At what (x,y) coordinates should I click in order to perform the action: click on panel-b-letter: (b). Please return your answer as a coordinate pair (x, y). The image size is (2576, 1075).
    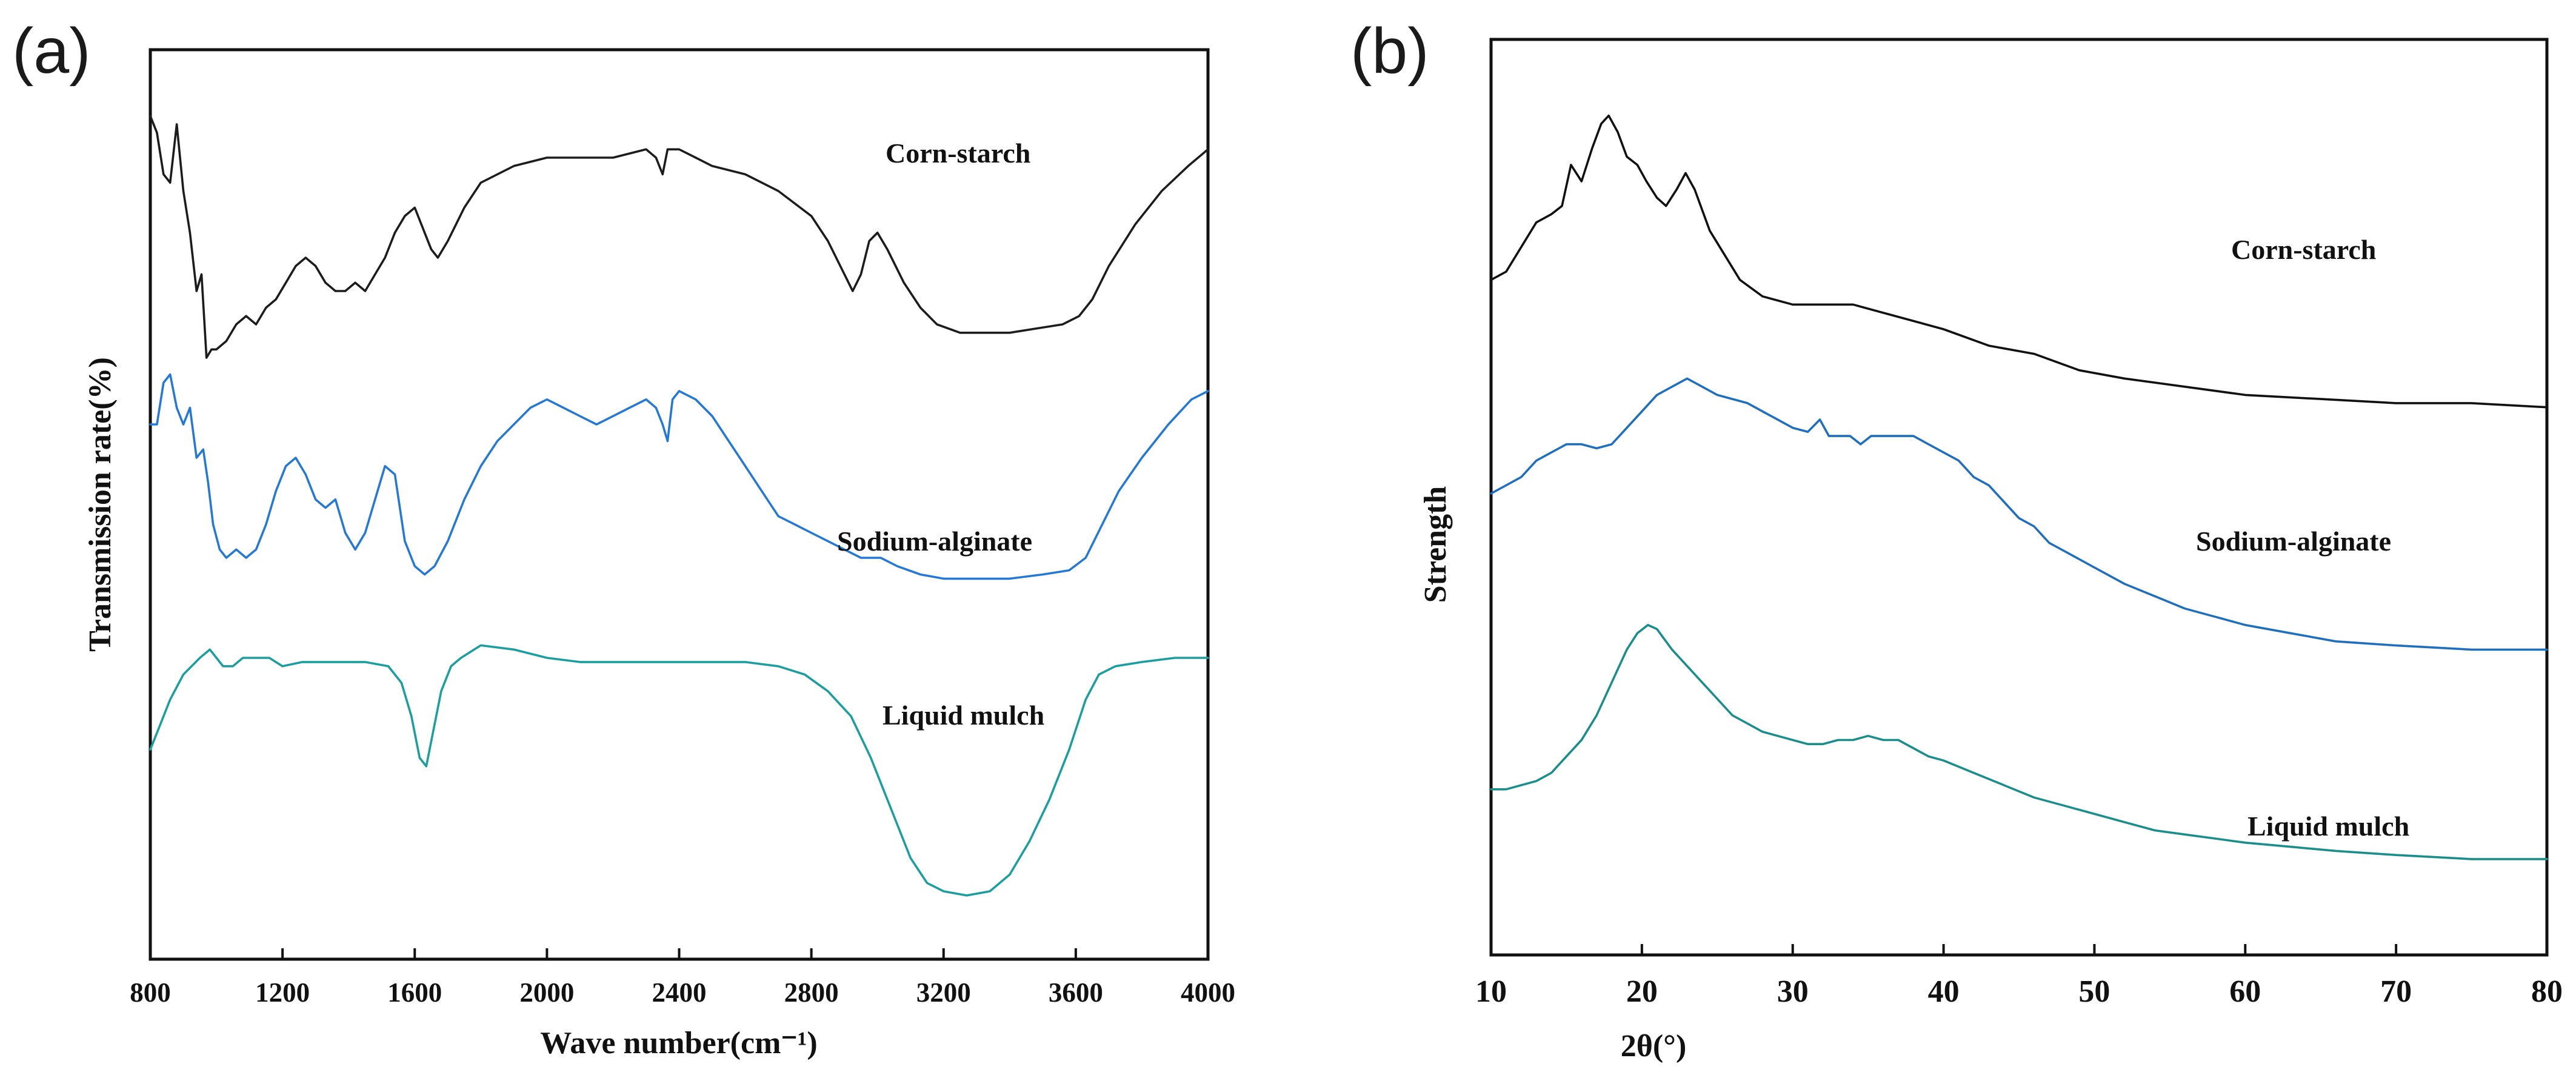
    Looking at the image, I should click on (1390, 51).